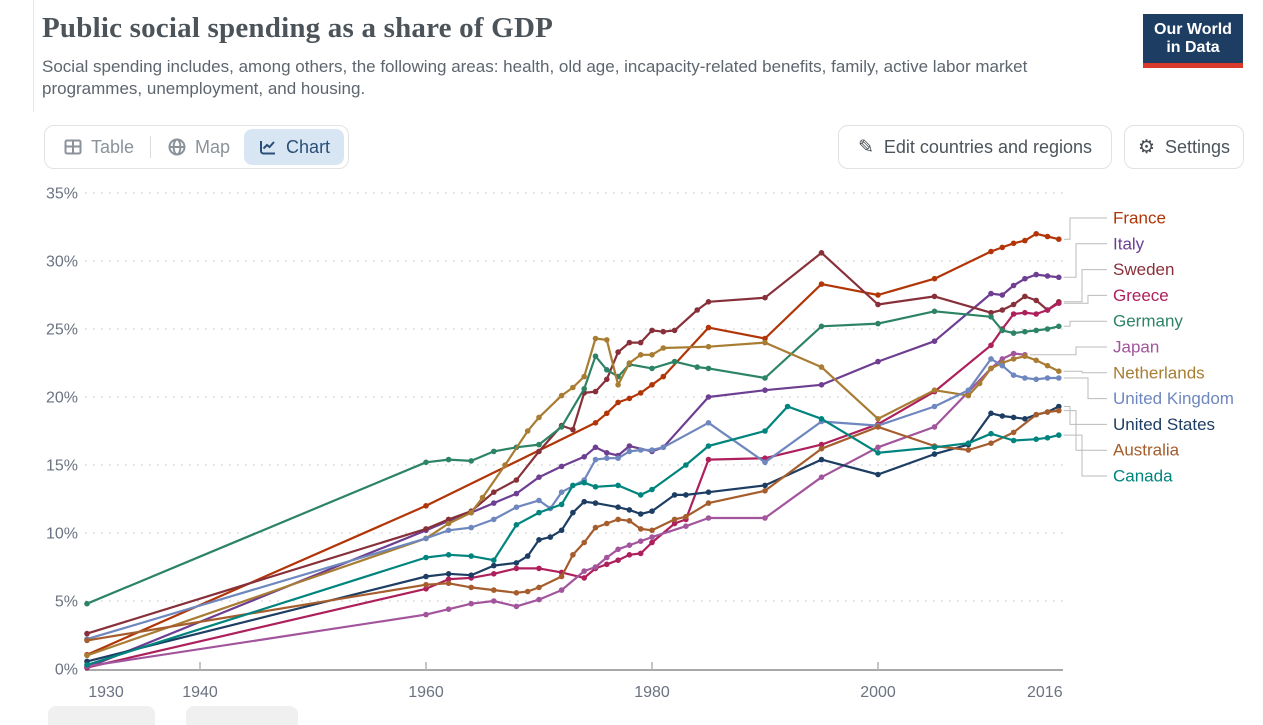  Describe the element at coordinates (1143, 476) in the screenshot. I see `legend-label-canada: Canada` at that location.